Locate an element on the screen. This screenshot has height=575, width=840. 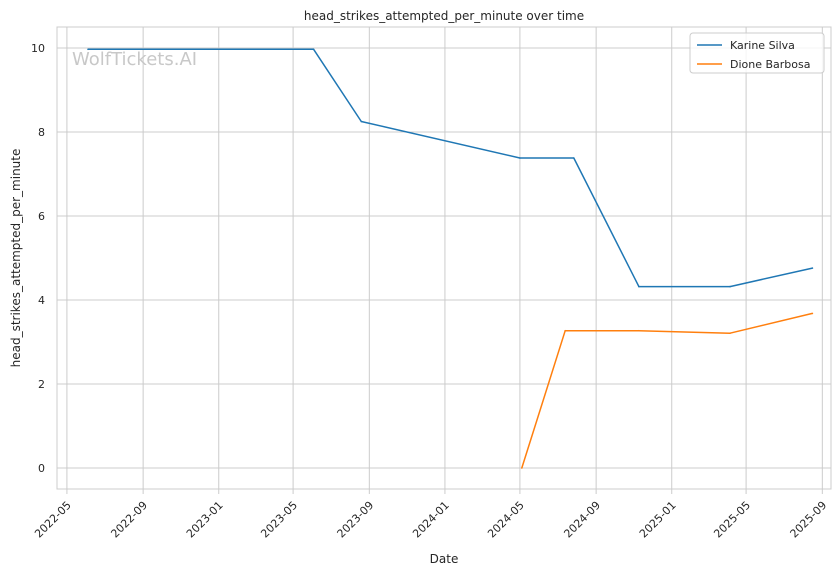
y-tick-label: 8 is located at coordinates (41, 132).